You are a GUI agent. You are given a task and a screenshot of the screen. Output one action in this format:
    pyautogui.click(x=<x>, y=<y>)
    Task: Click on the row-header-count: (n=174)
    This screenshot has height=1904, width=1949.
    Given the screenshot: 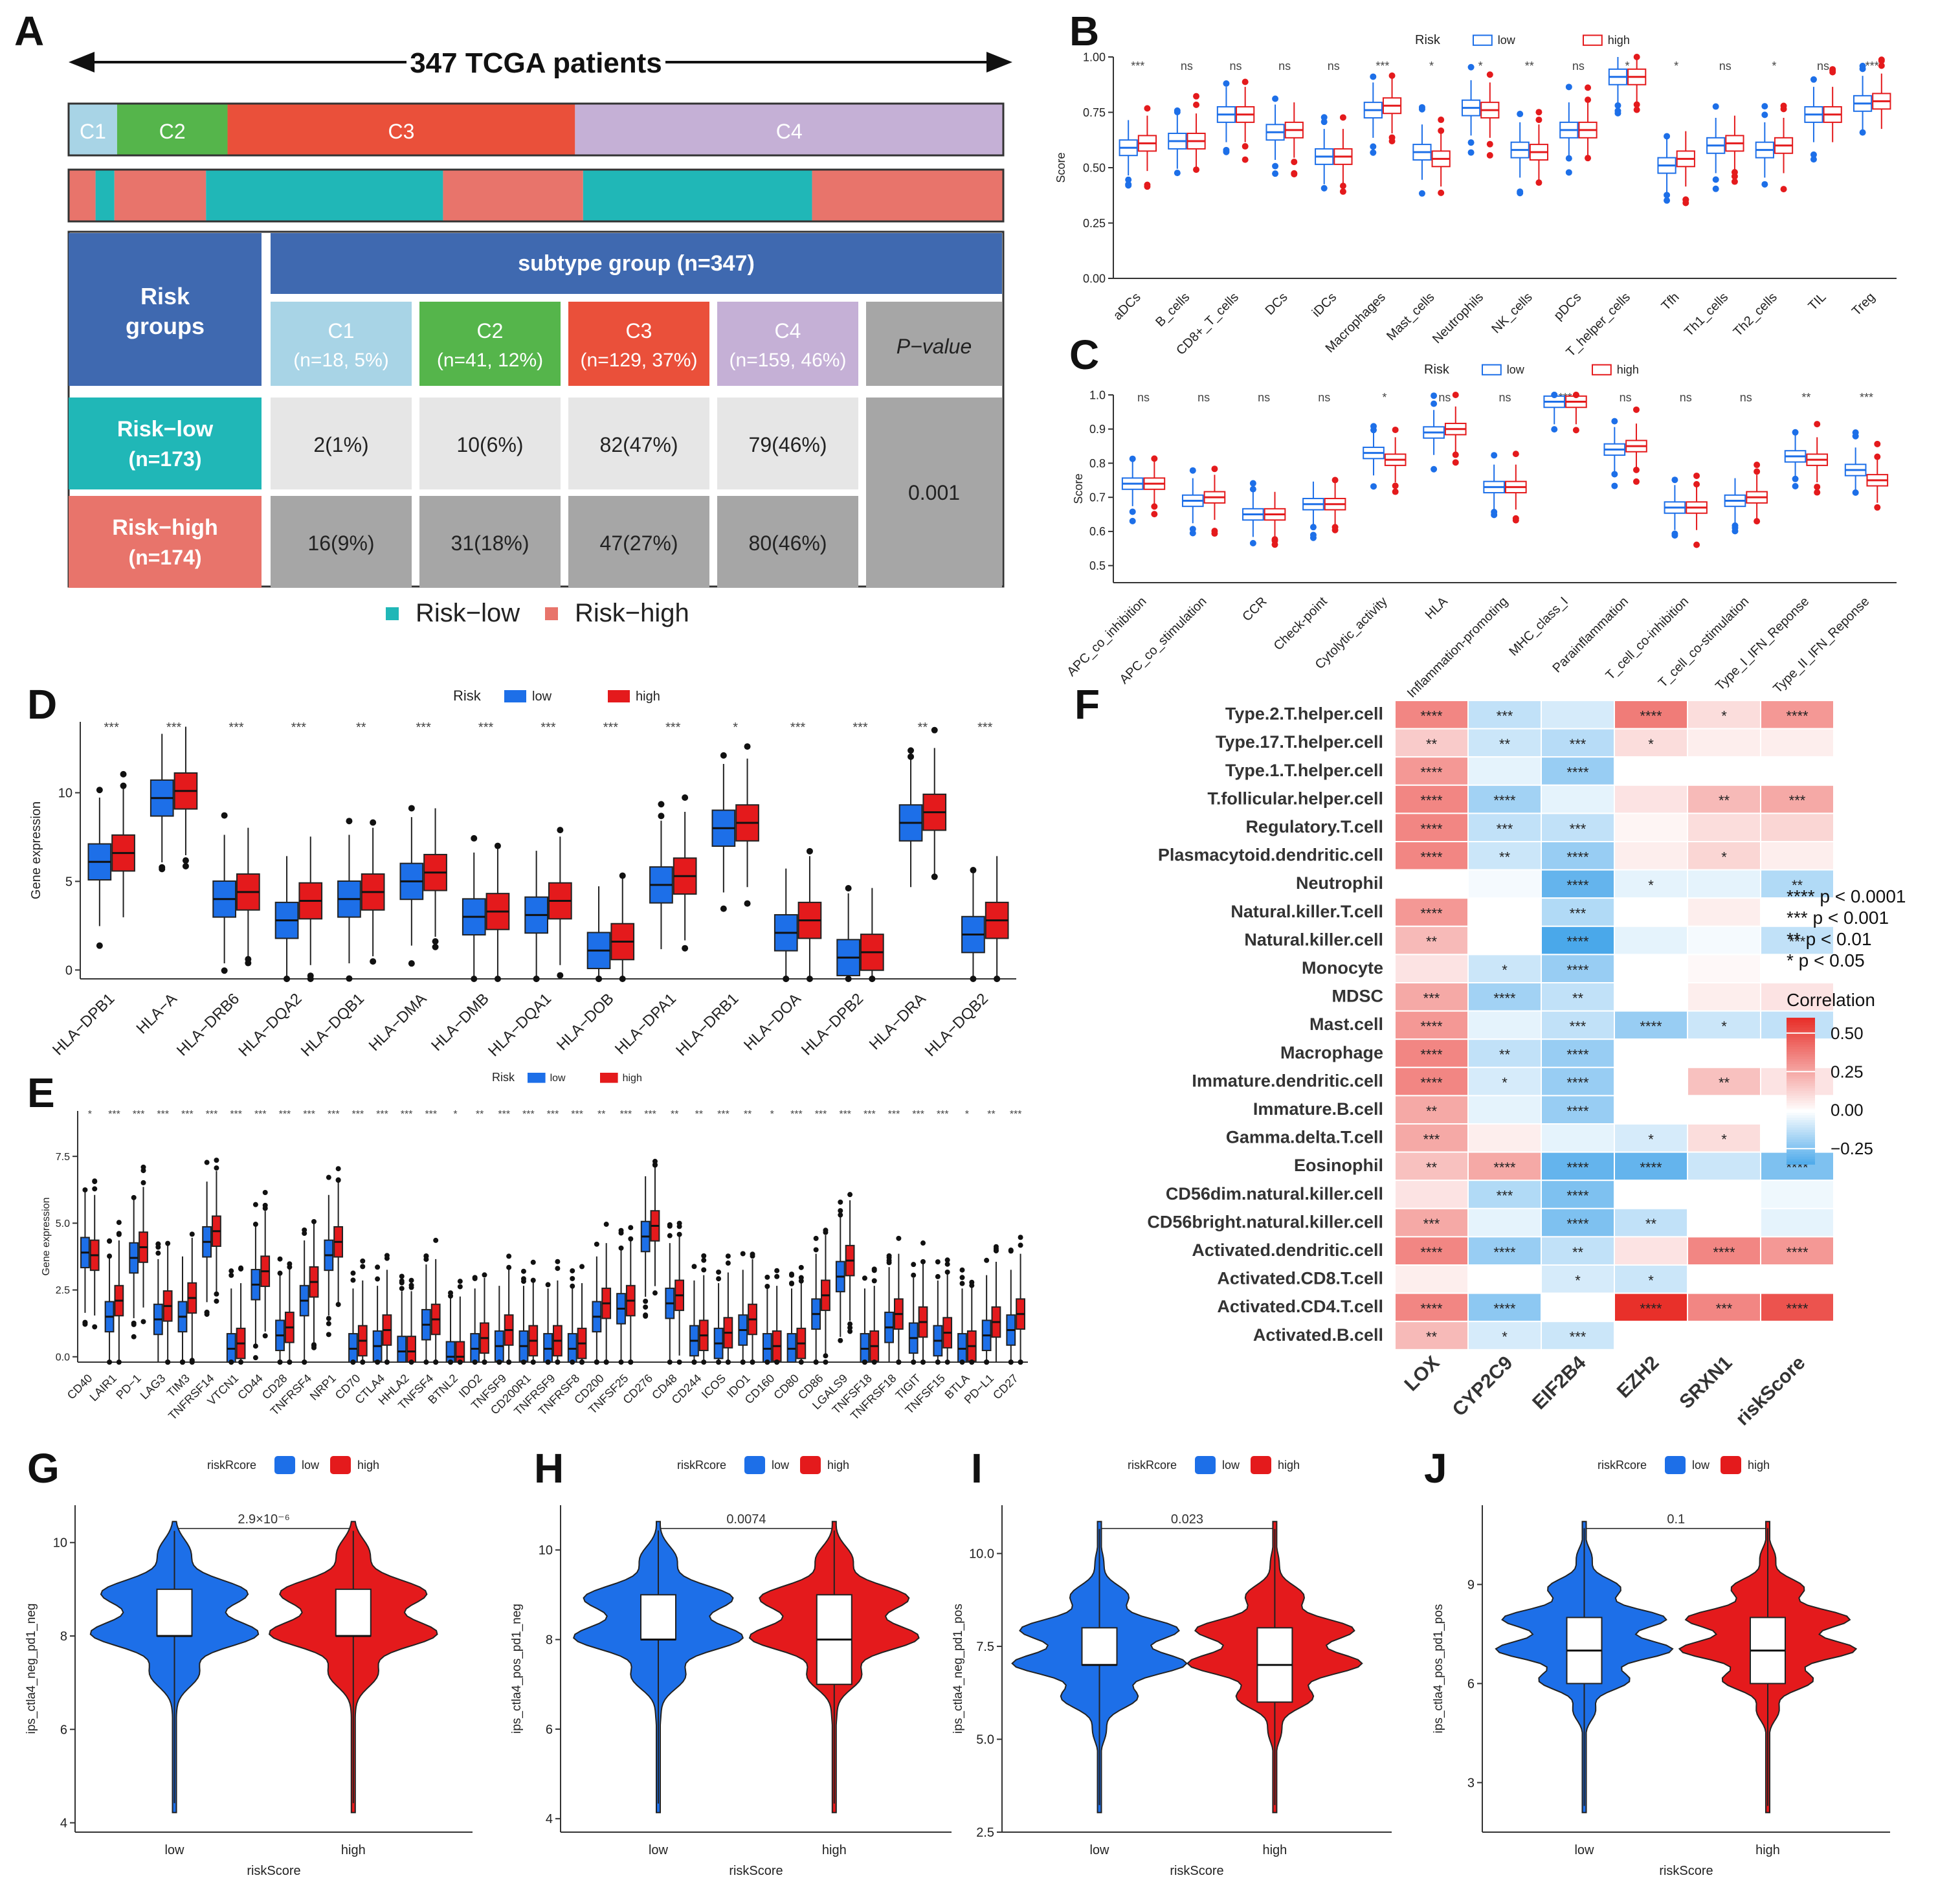 What is the action you would take?
    pyautogui.click(x=165, y=557)
    